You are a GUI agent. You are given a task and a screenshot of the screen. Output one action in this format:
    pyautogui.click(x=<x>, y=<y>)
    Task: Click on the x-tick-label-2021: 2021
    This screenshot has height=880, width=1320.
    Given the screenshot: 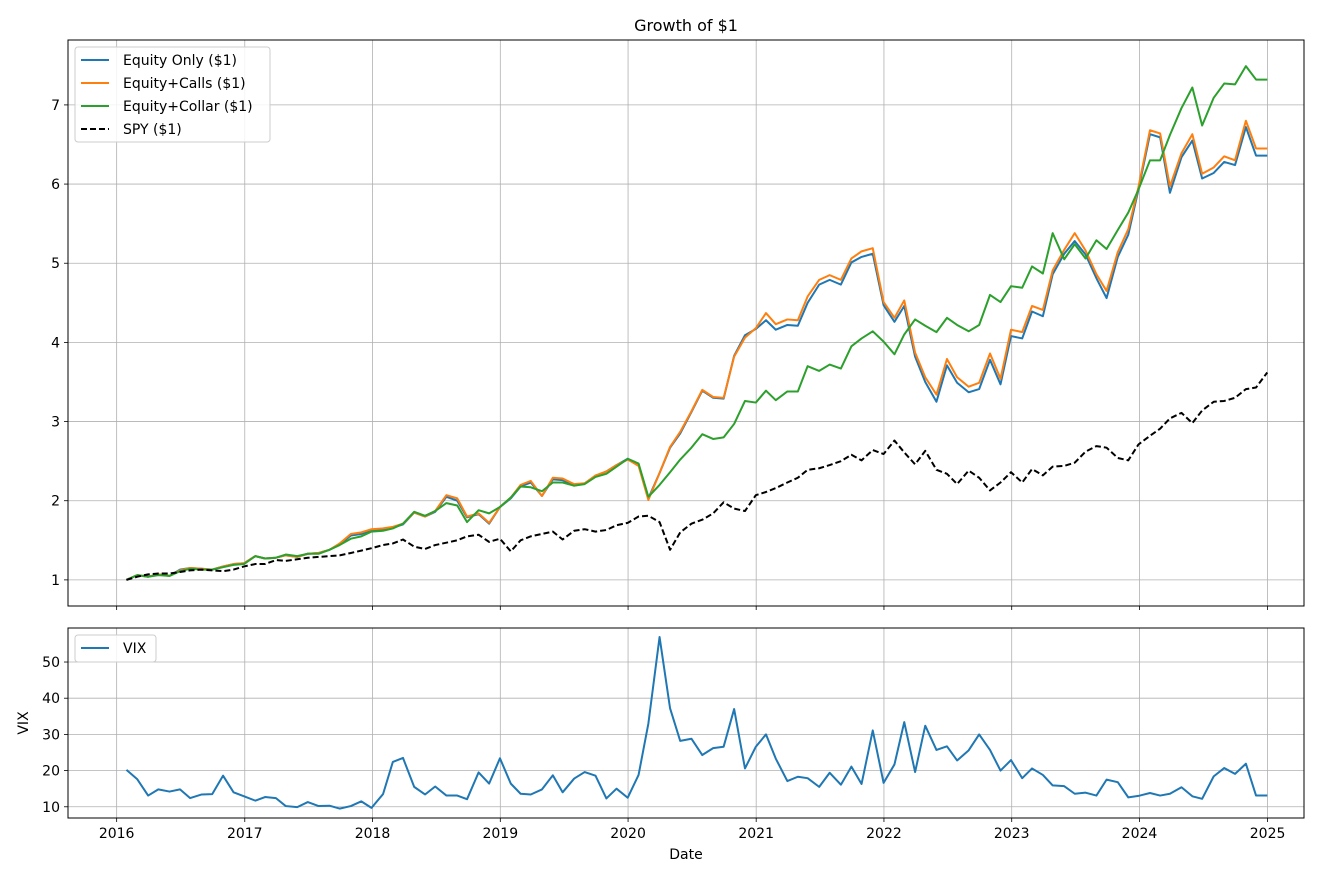 What is the action you would take?
    pyautogui.click(x=756, y=834)
    